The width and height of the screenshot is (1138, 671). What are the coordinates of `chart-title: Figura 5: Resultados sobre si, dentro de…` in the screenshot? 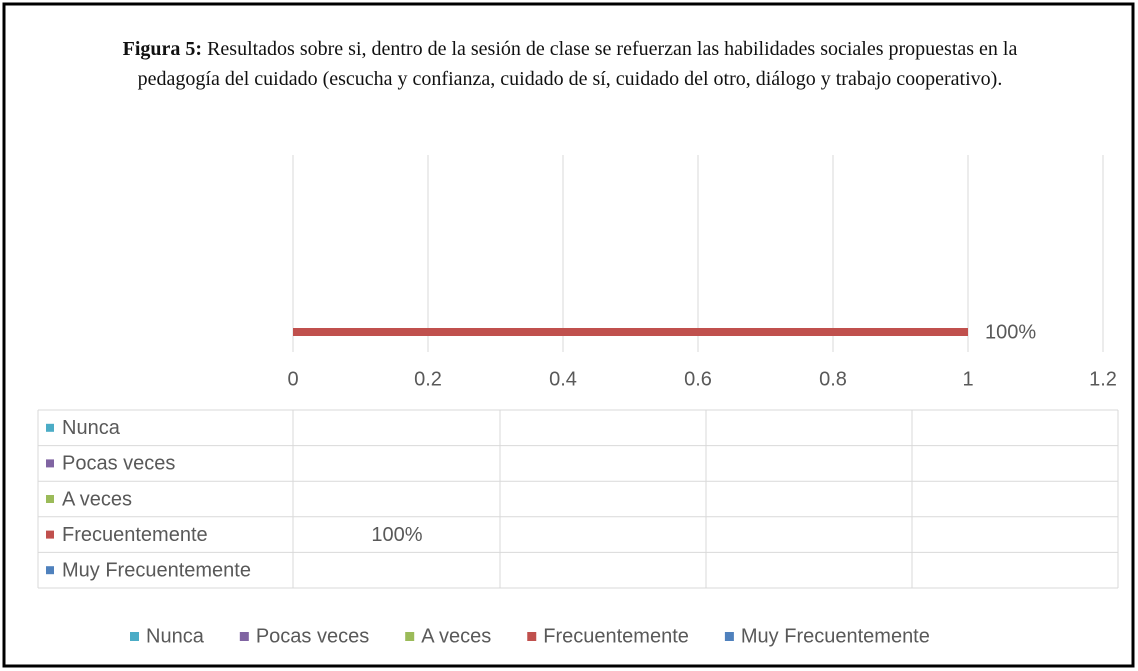 It's located at (570, 64).